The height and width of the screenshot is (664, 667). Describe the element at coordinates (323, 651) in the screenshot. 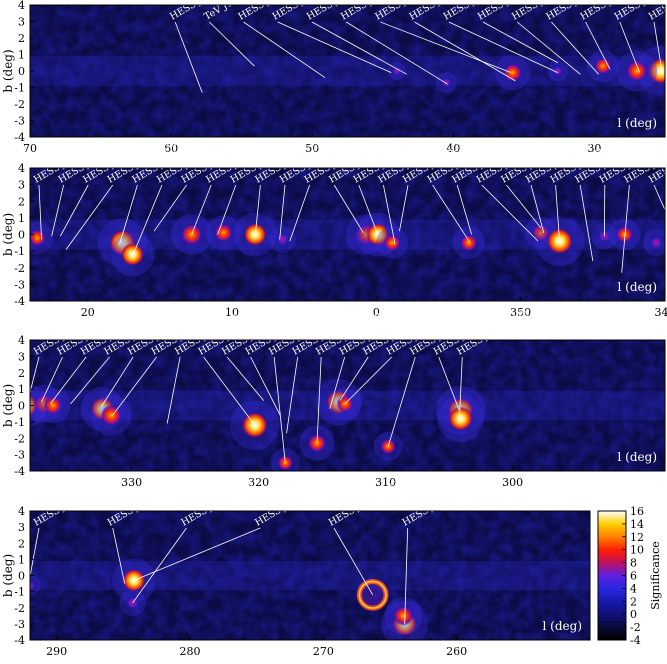

I see `x-tick-label: 270` at that location.